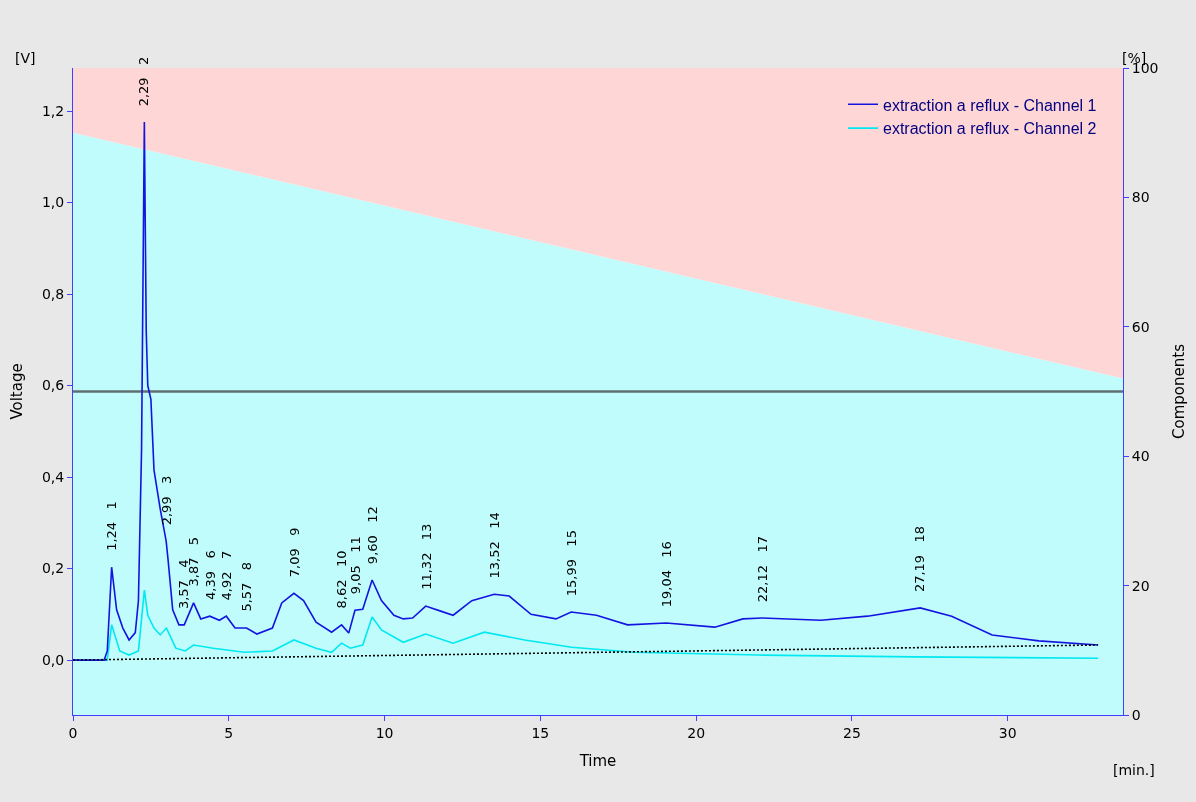 The image size is (1196, 802). I want to click on annotation: 2,99 3, so click(167, 500).